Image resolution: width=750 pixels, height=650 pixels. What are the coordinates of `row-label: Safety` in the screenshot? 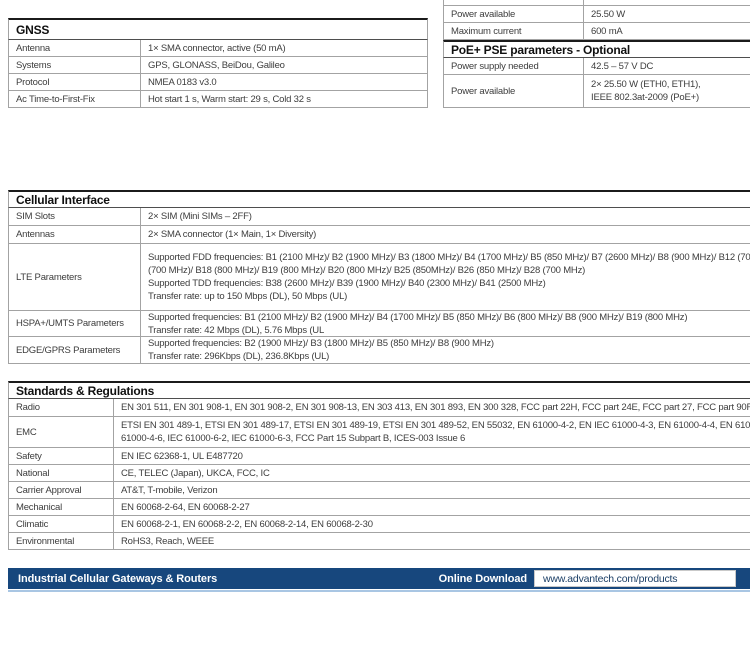 It's located at (29, 456).